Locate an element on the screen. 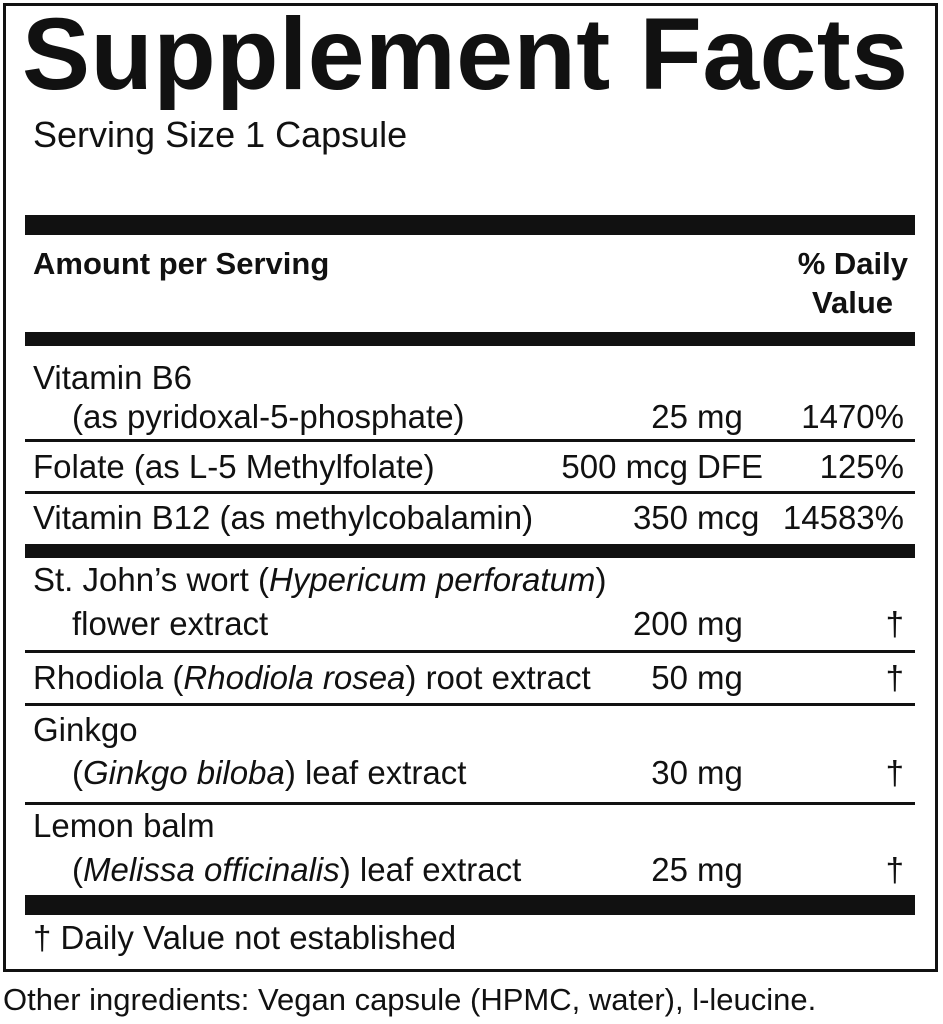 This screenshot has width=943, height=1024. amount-value: 350 is located at coordinates (660, 517).